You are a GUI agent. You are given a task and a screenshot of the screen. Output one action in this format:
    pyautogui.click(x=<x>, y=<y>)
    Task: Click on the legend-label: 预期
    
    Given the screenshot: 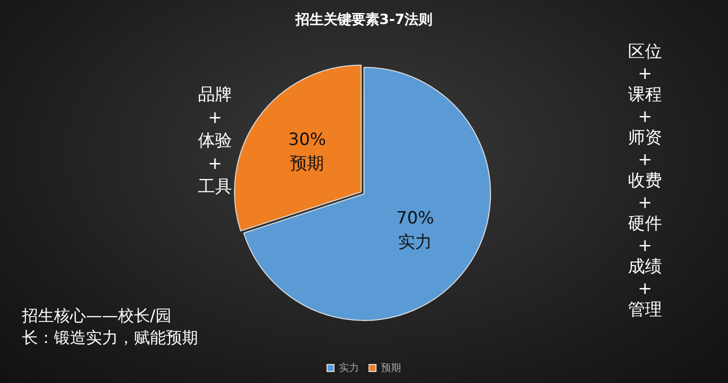 What is the action you would take?
    pyautogui.click(x=391, y=368)
    